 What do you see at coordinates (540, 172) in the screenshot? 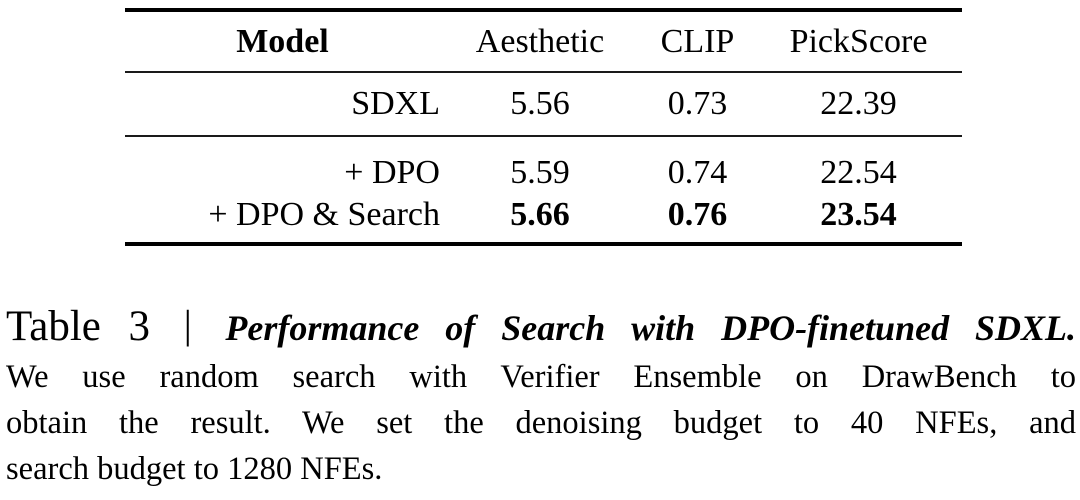
I see `aesthetic-value: 5.59` at bounding box center [540, 172].